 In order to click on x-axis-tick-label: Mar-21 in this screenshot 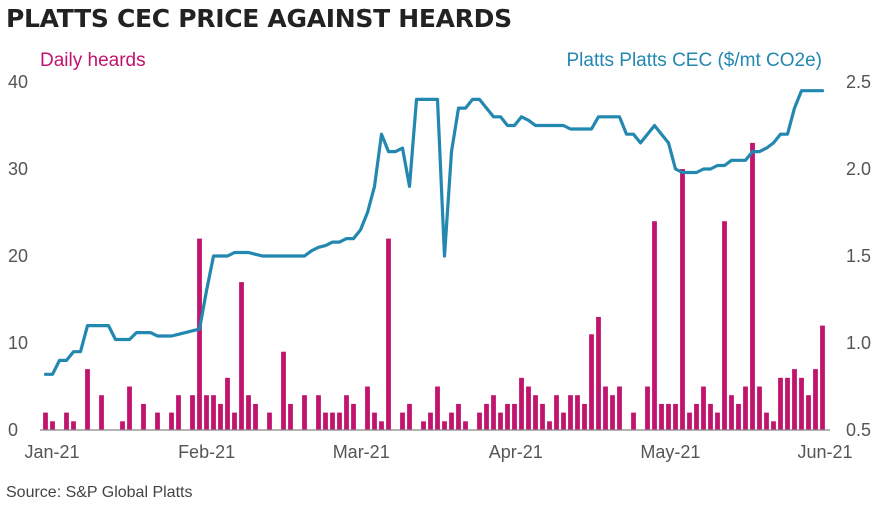, I will do `click(361, 452)`.